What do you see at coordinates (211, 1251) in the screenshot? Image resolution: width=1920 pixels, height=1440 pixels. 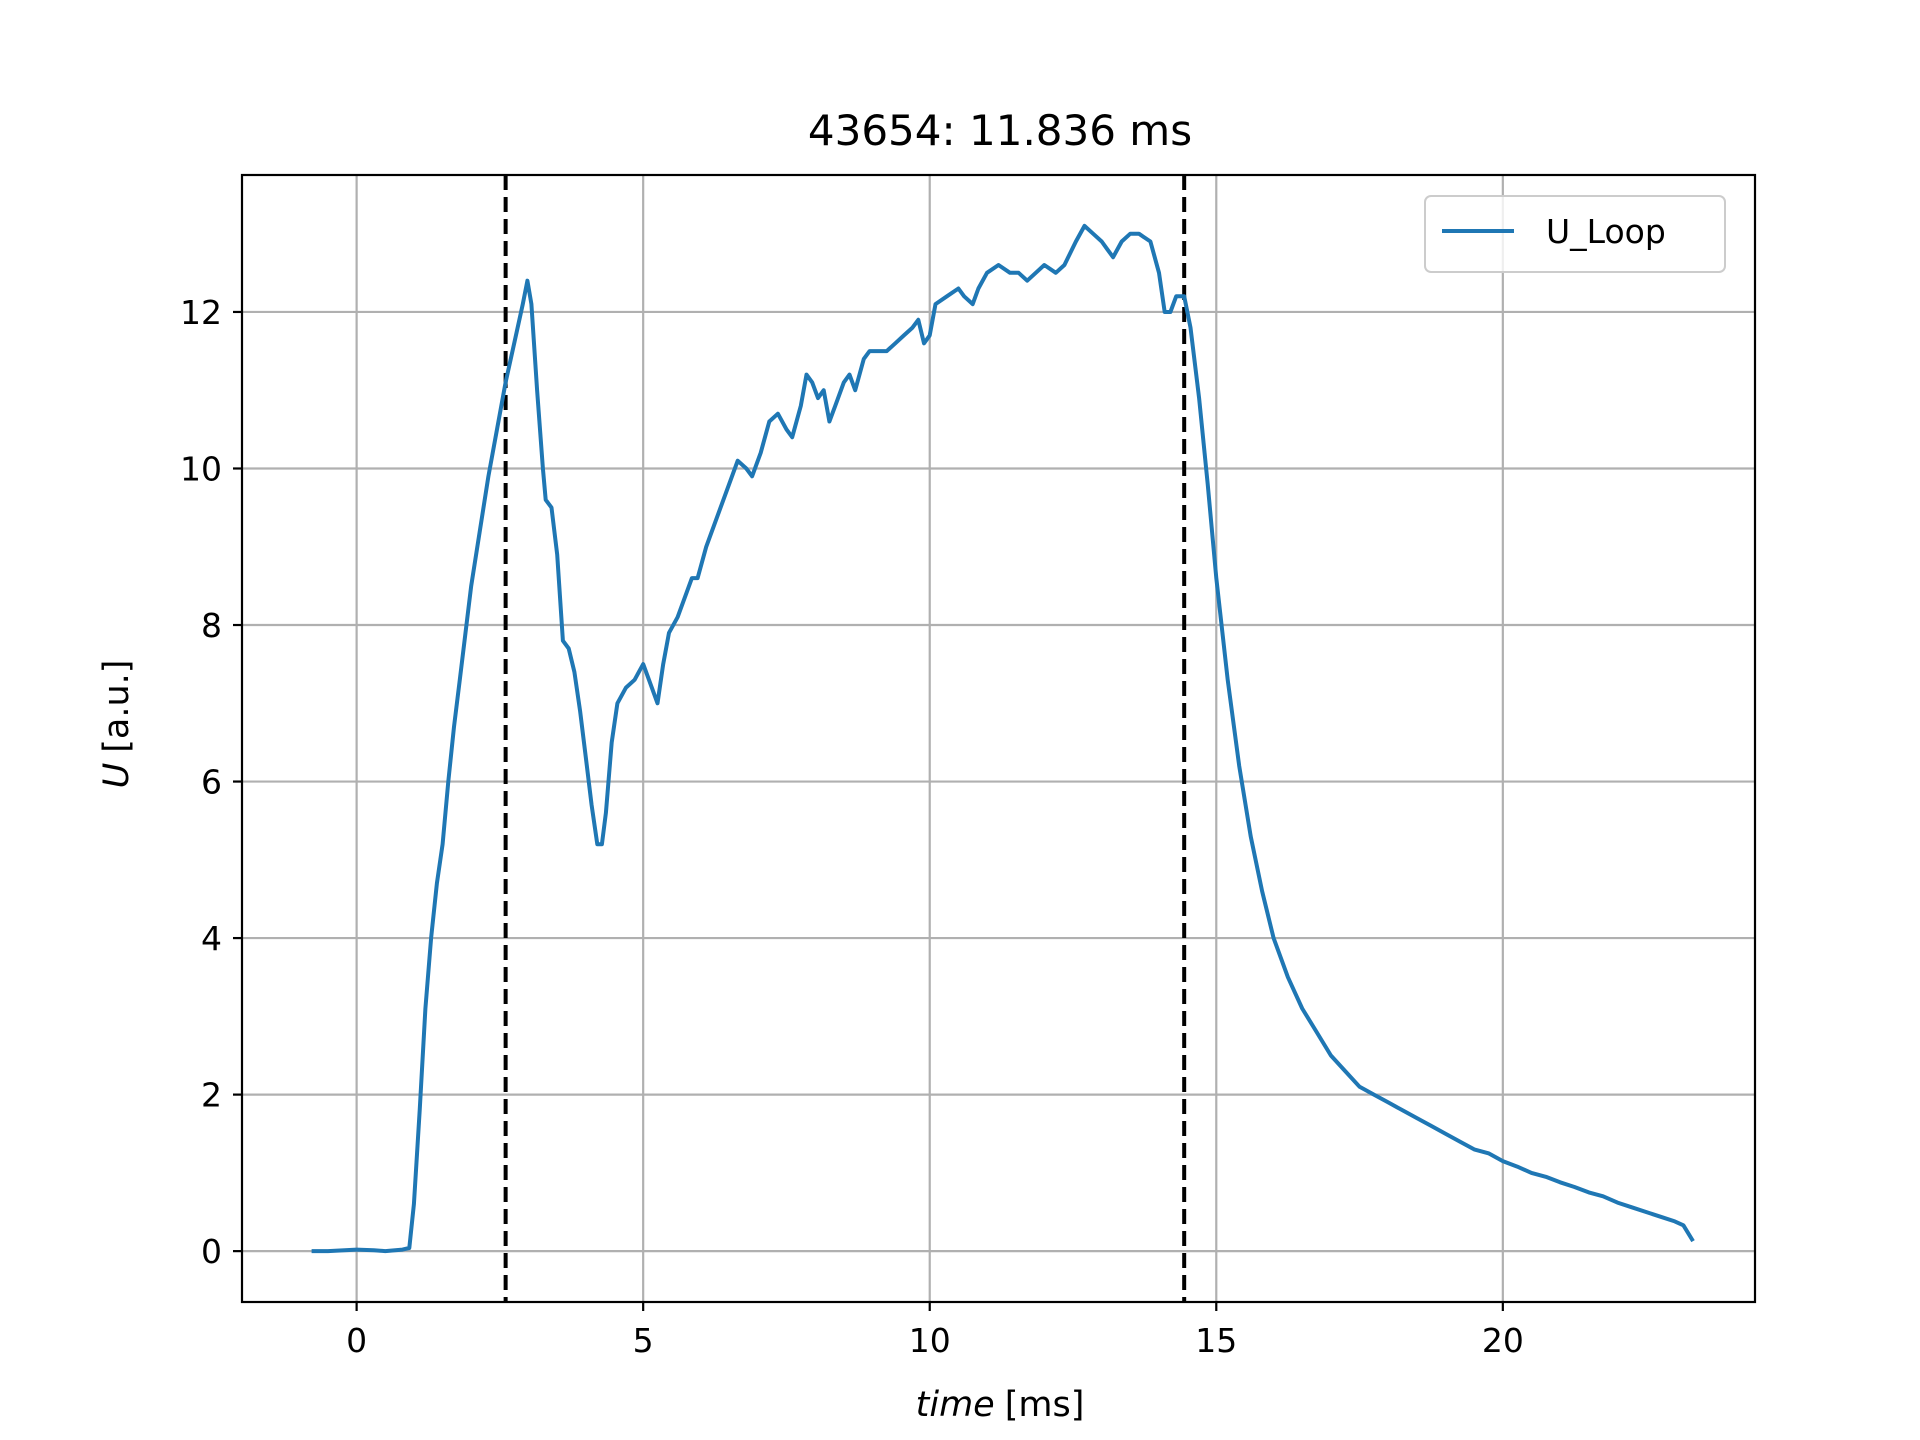 I see `y-tick-label: 0` at bounding box center [211, 1251].